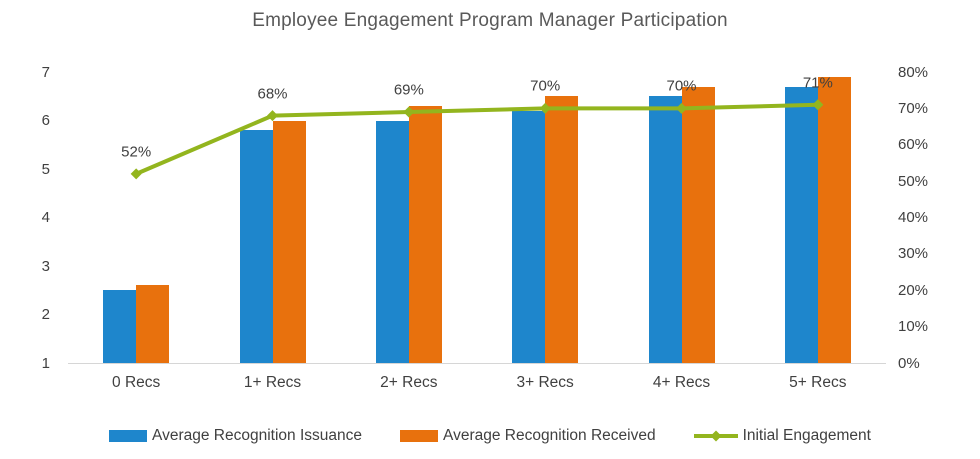 Image resolution: width=980 pixels, height=459 pixels. I want to click on y-axis-left-tick: 5, so click(45, 169).